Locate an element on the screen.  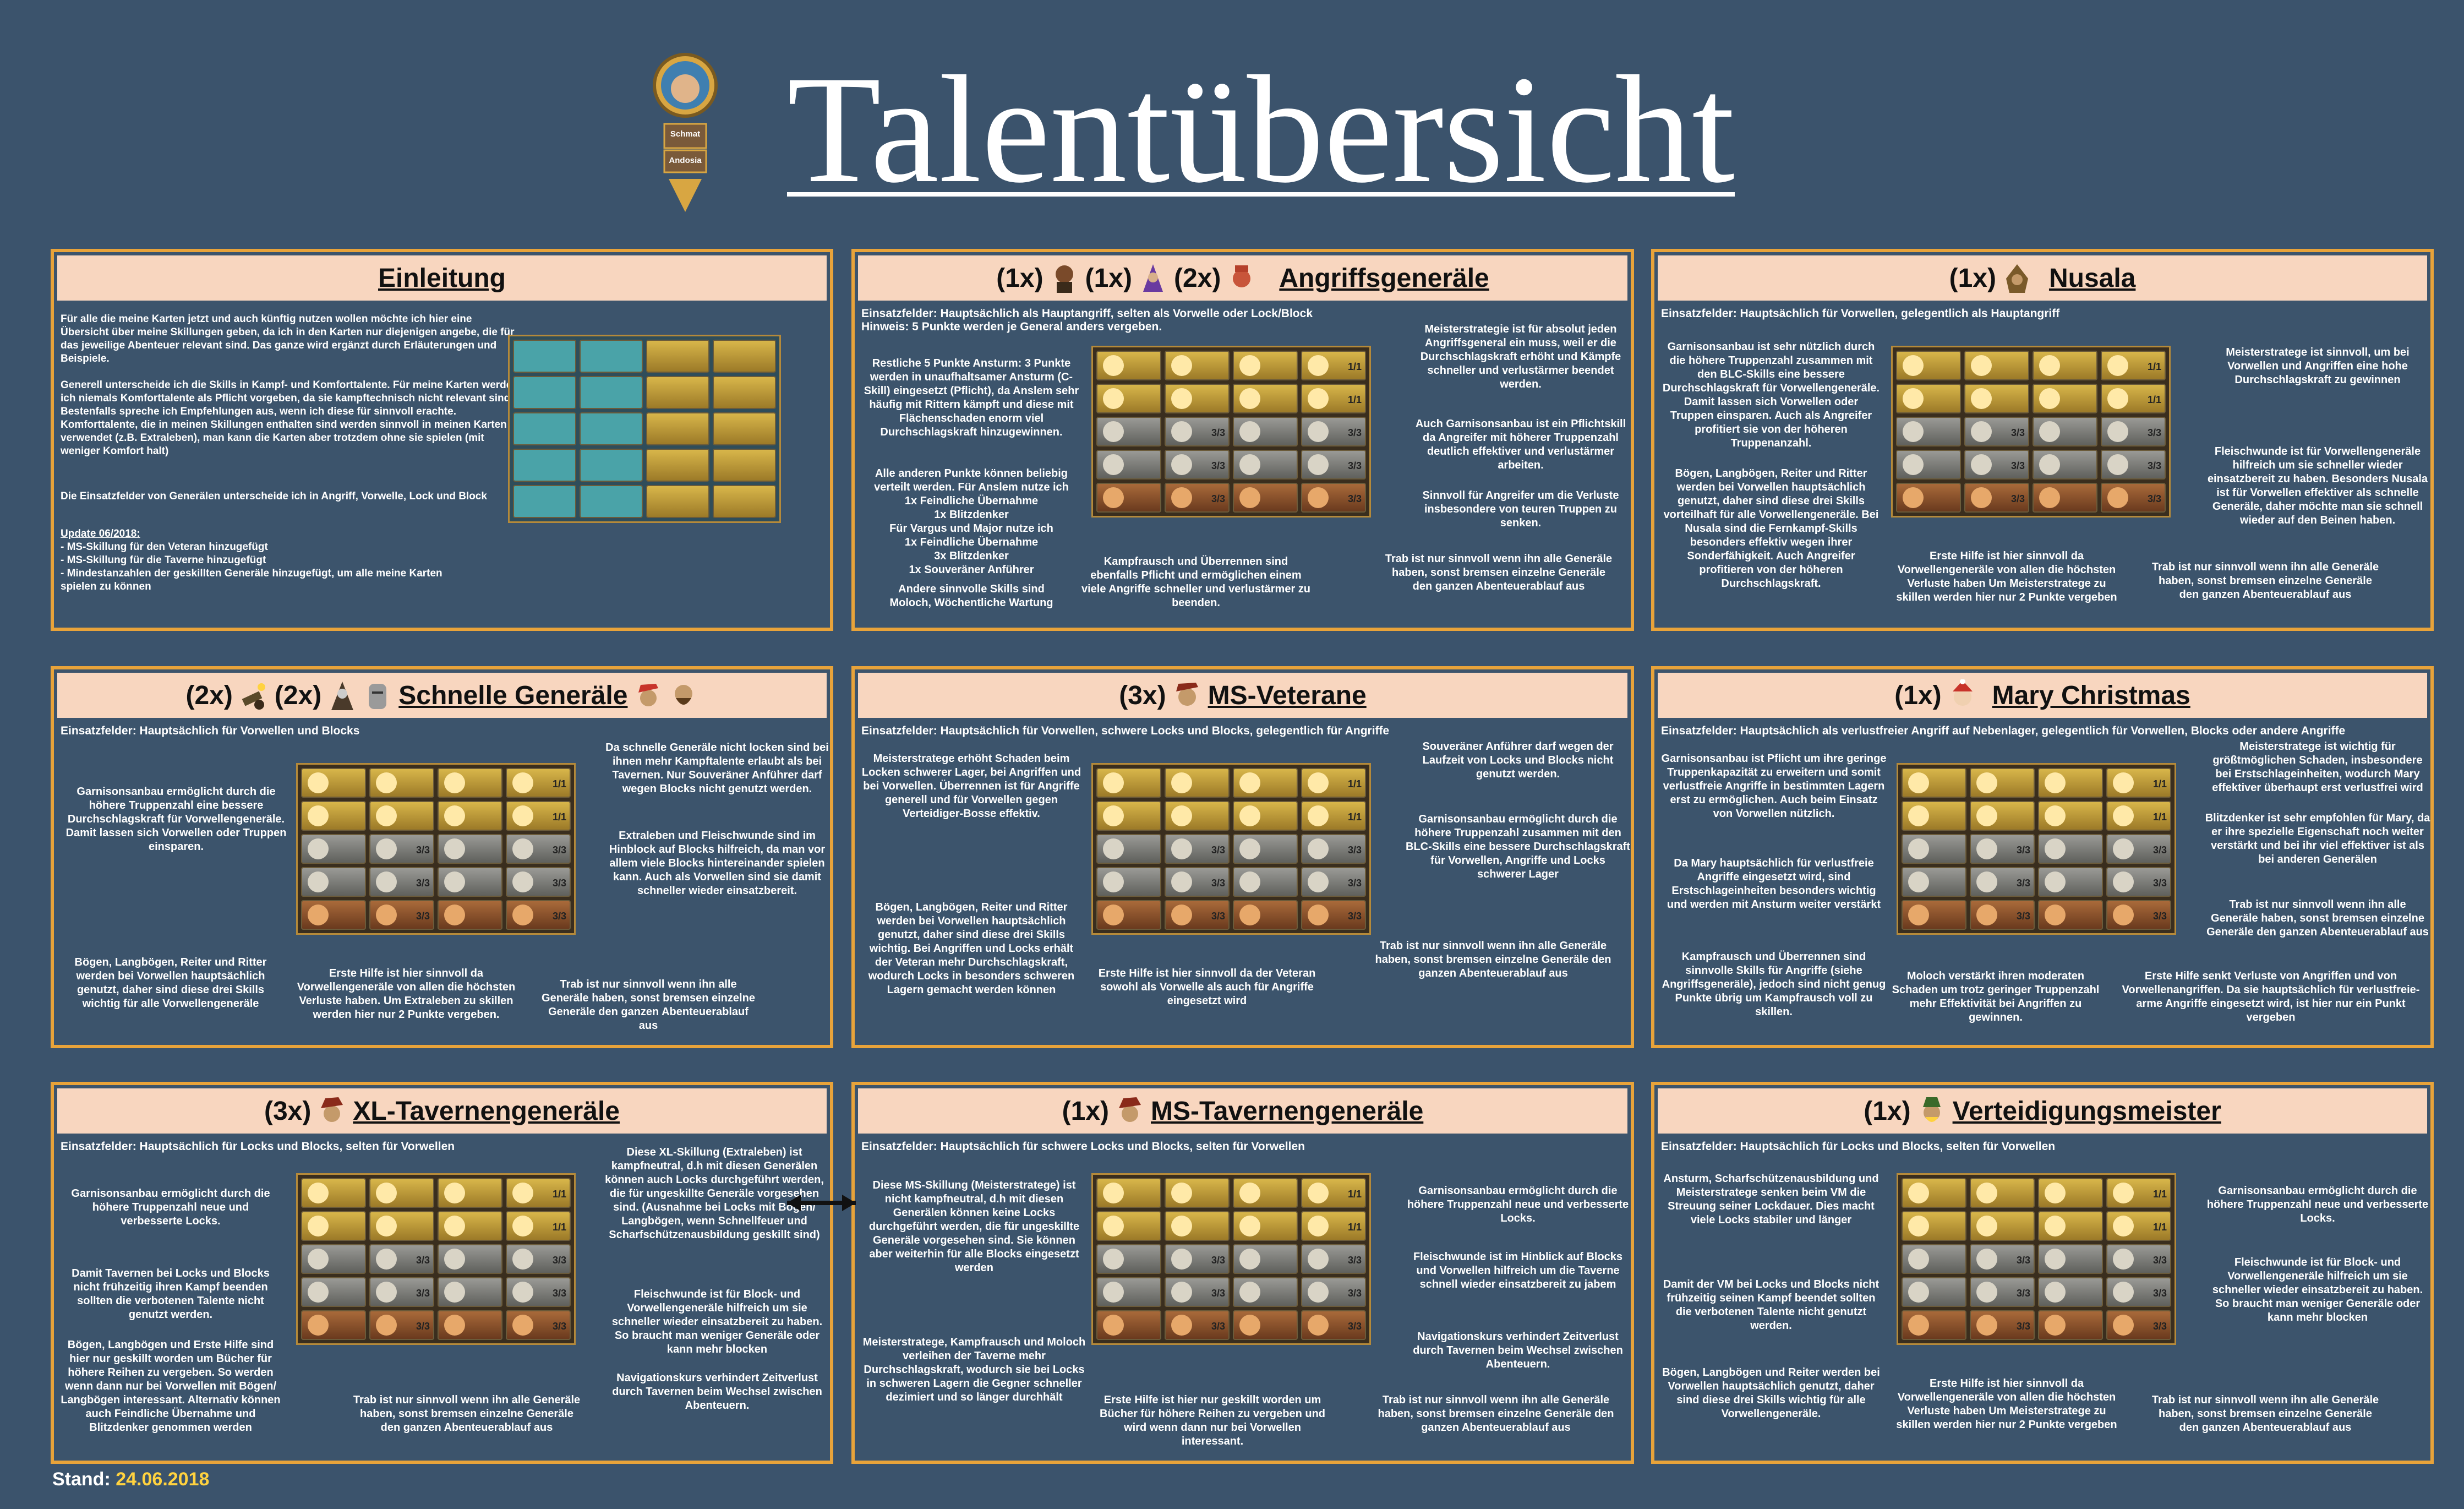
skill-legend-grid is located at coordinates (644, 429).